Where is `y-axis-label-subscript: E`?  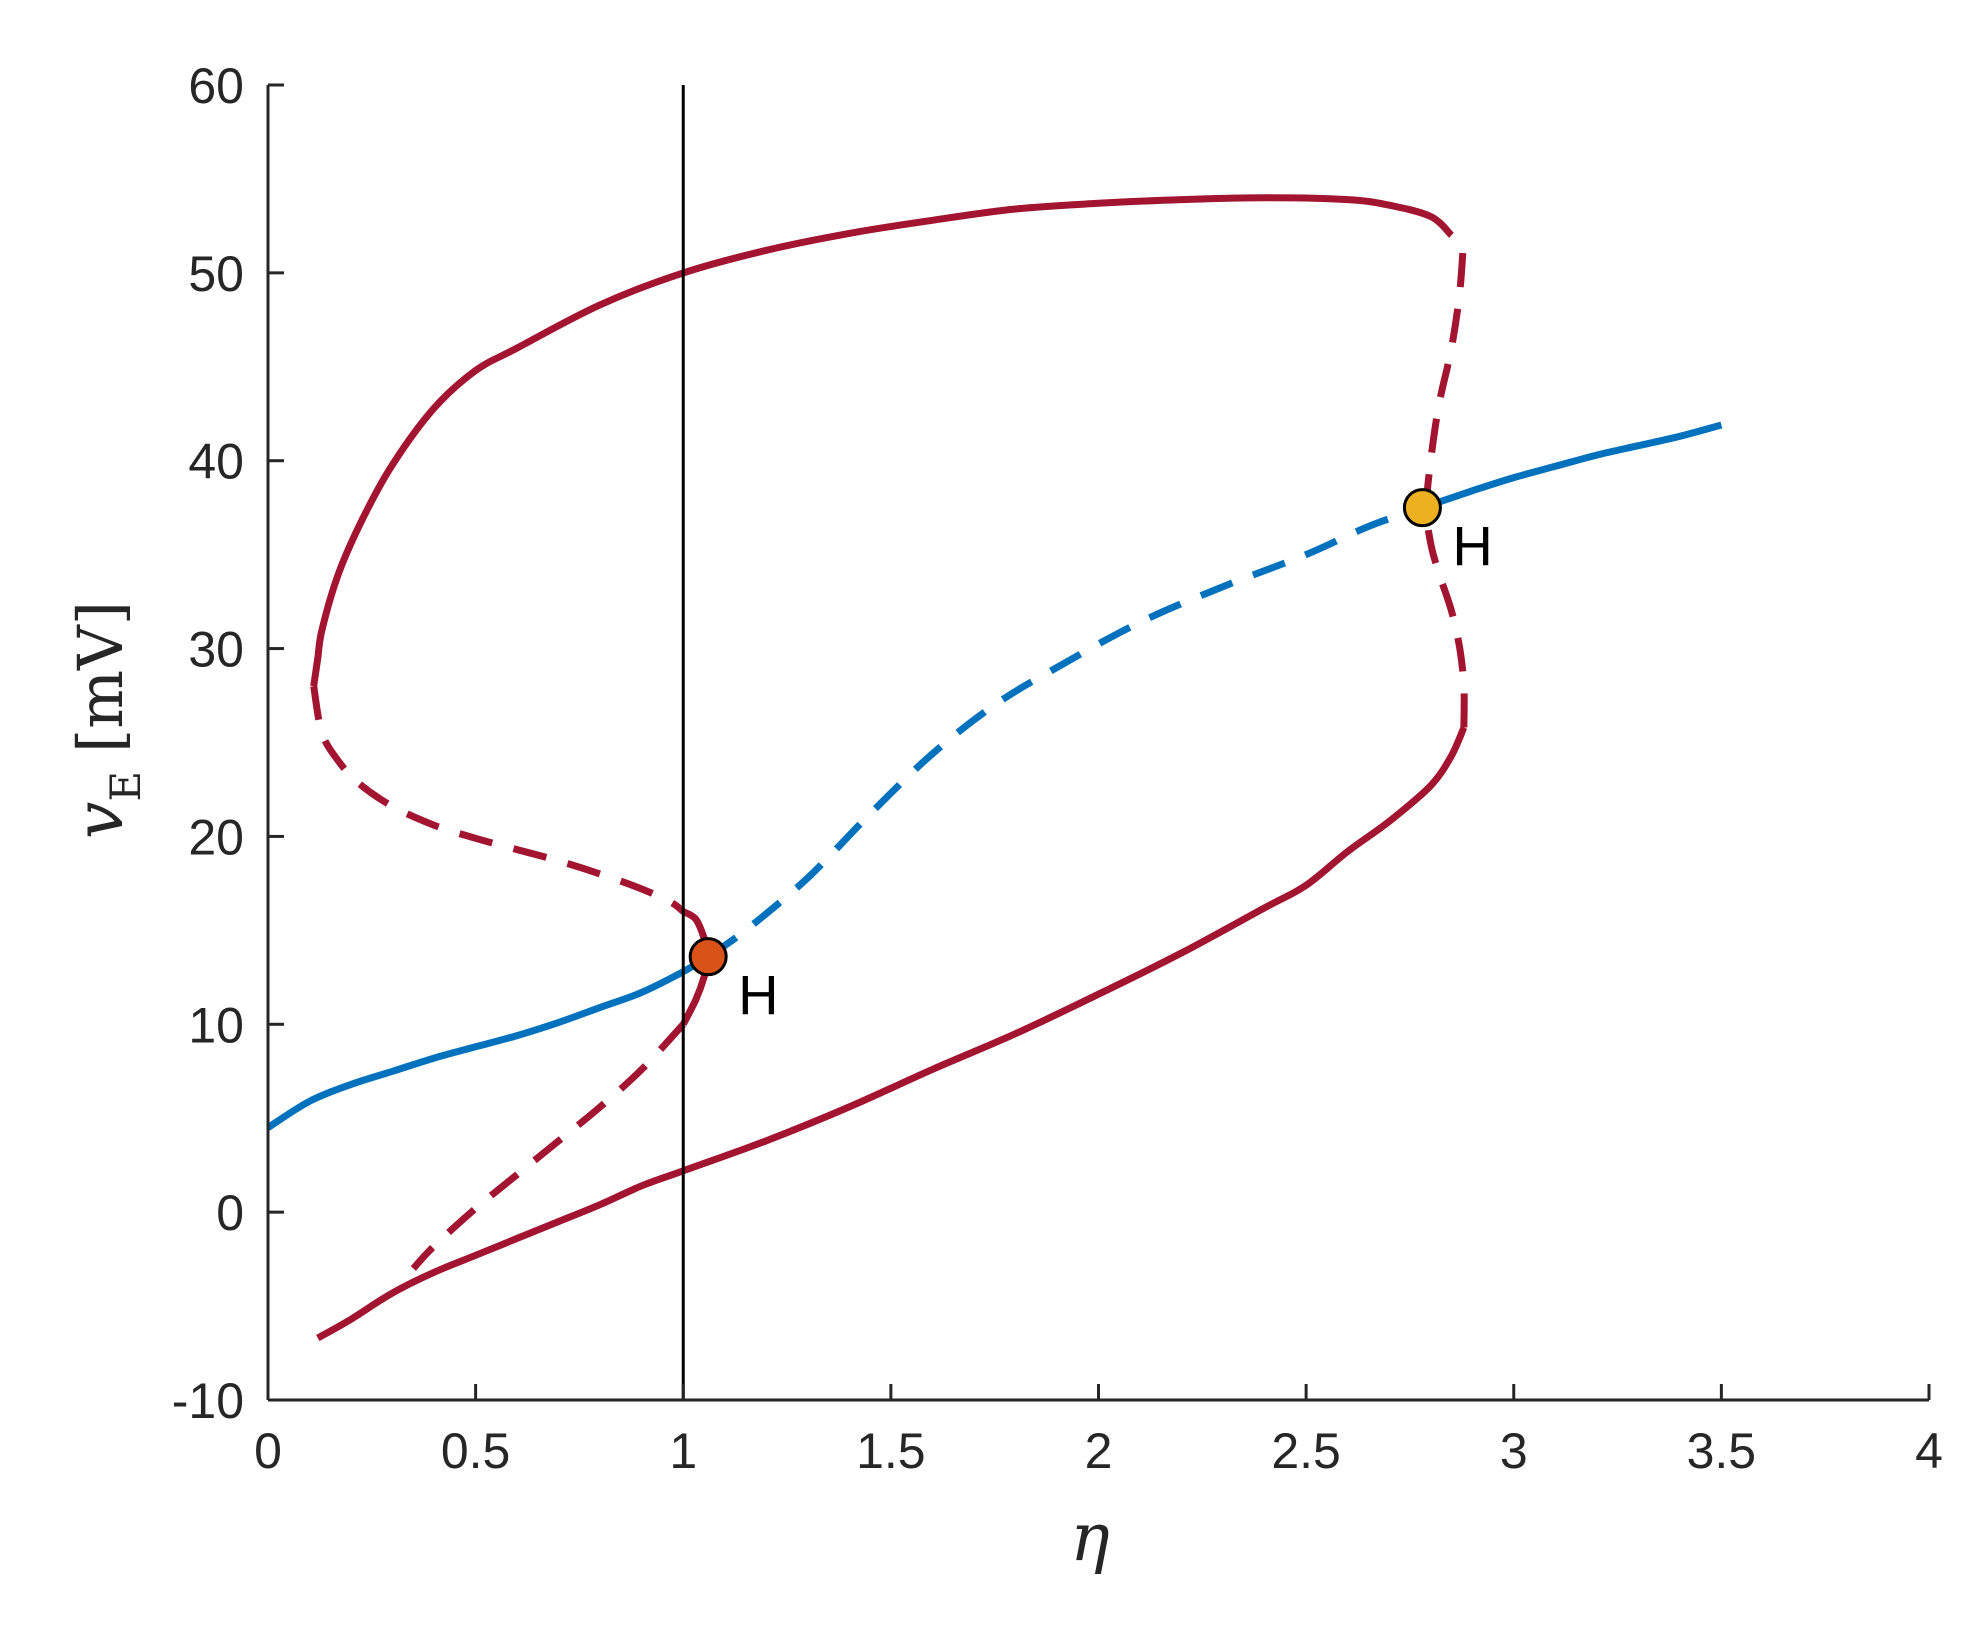
y-axis-label-subscript: E is located at coordinates (125, 786).